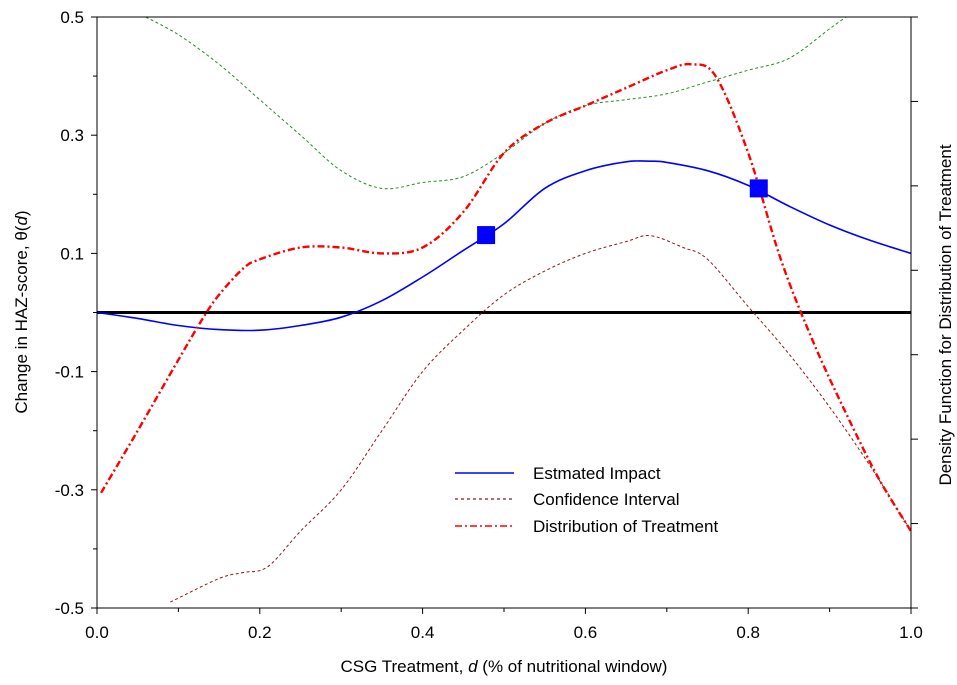 The image size is (957, 685). Describe the element at coordinates (748, 632) in the screenshot. I see `x-tick-label: 0.8` at that location.